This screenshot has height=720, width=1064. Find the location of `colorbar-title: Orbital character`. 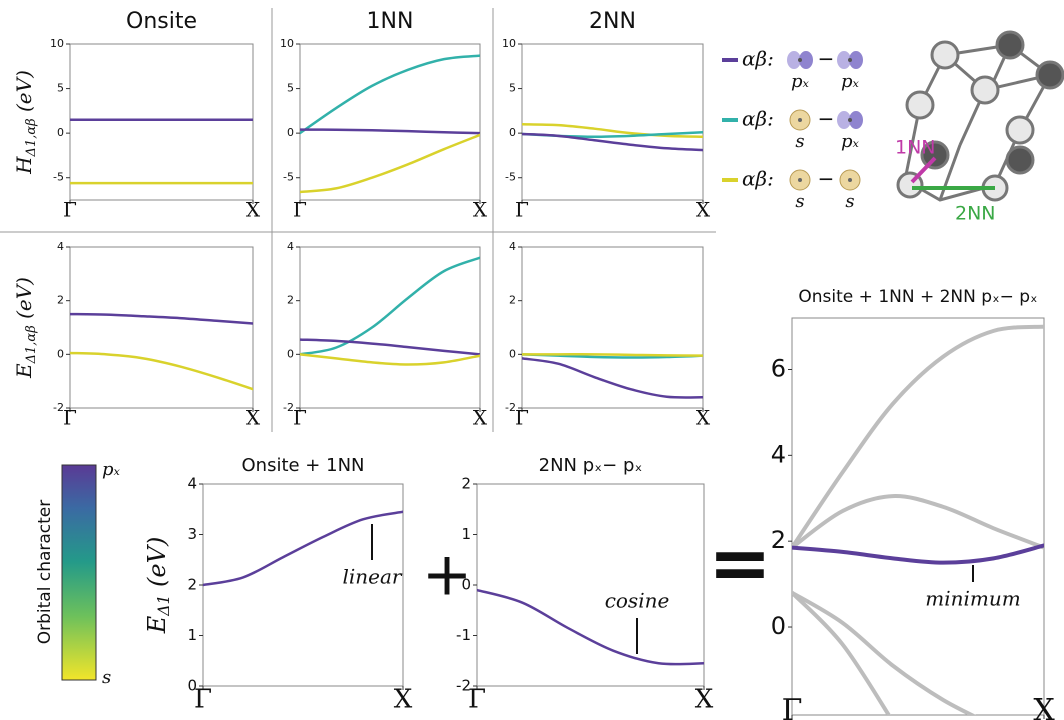

colorbar-title: Orbital character is located at coordinates (45, 572).